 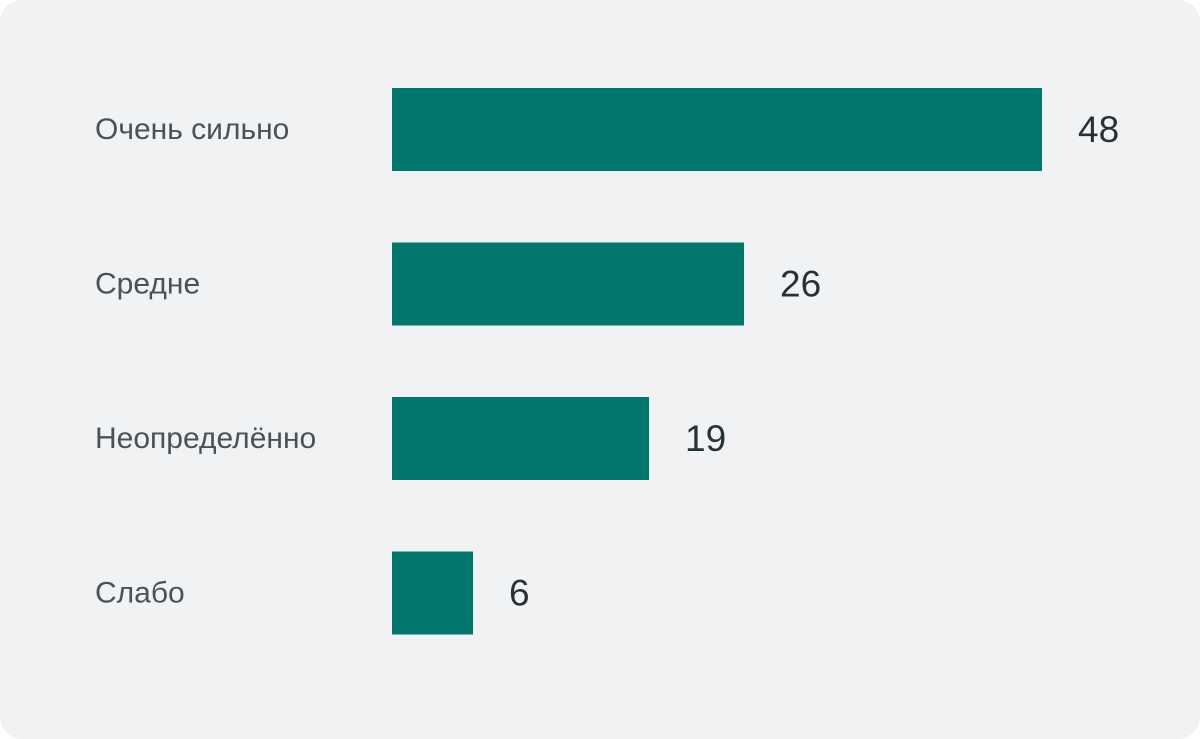 I want to click on value-label: 48, so click(x=1098, y=129).